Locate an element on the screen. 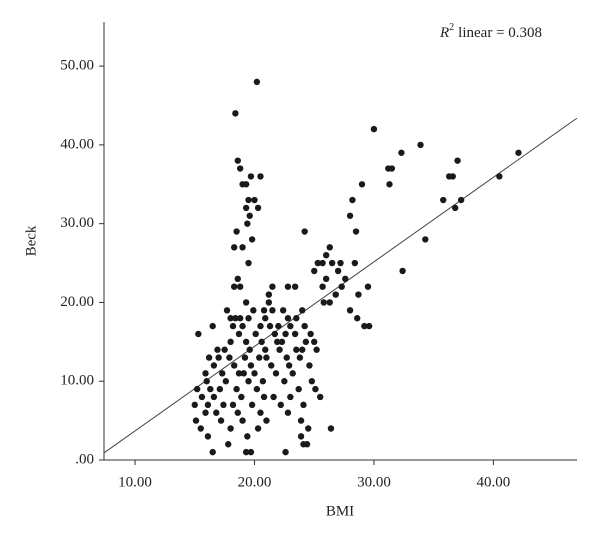 The width and height of the screenshot is (600, 544). y-tick-label: 50.00 is located at coordinates (77, 66).